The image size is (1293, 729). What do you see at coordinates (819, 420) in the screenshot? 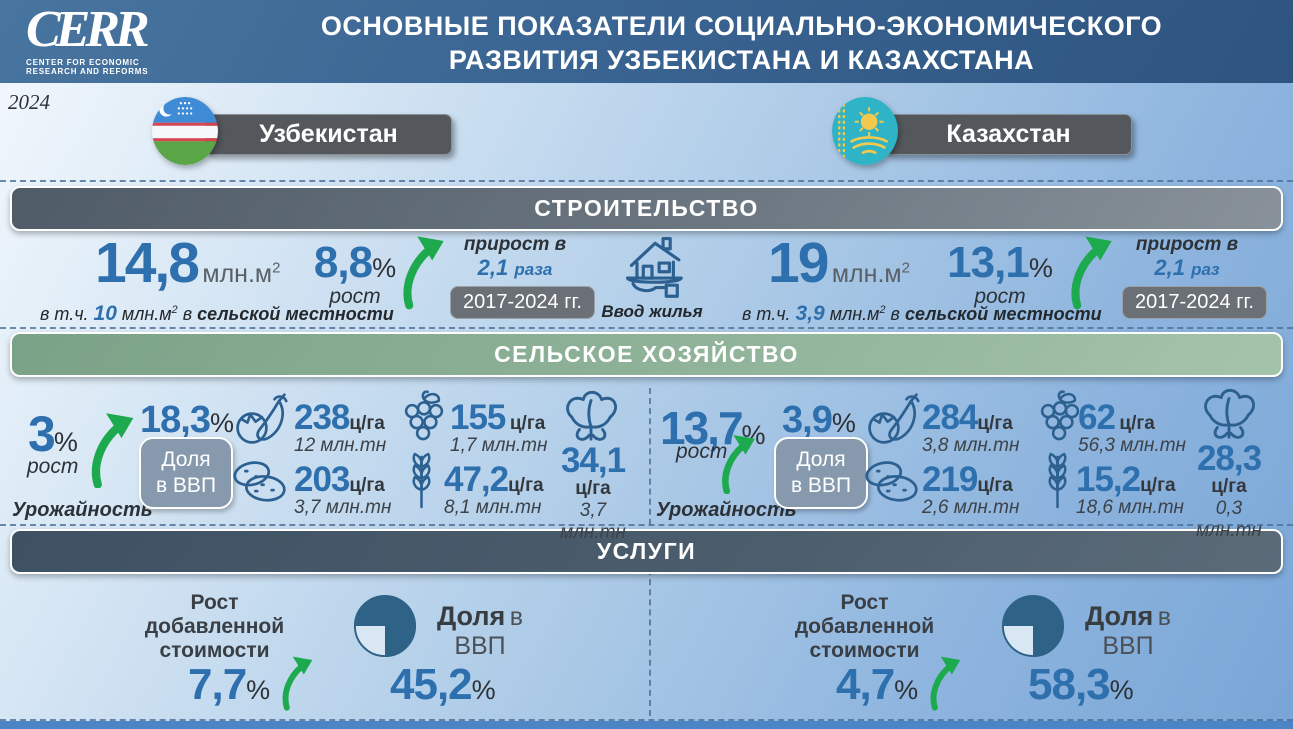
I see `kz-gdp-share: 3,9%` at bounding box center [819, 420].